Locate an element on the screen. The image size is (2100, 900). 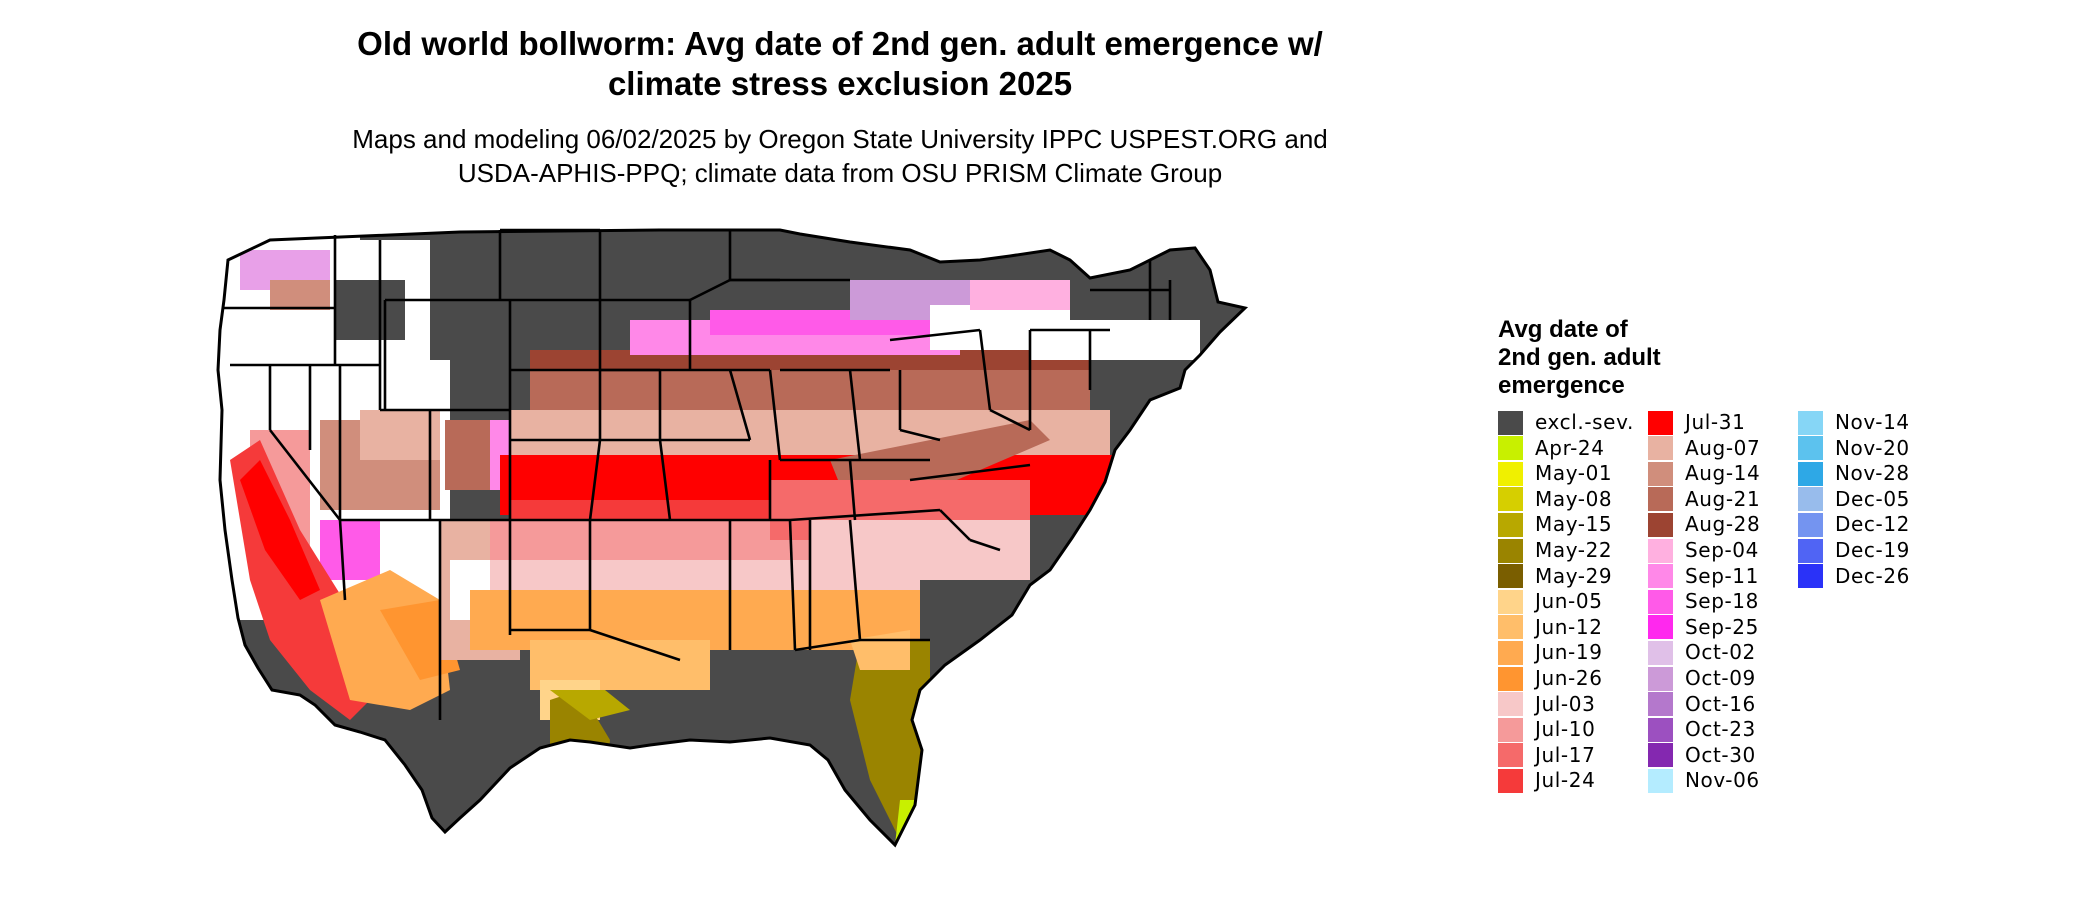
legend-label: Oct-30 is located at coordinates (1720, 754).